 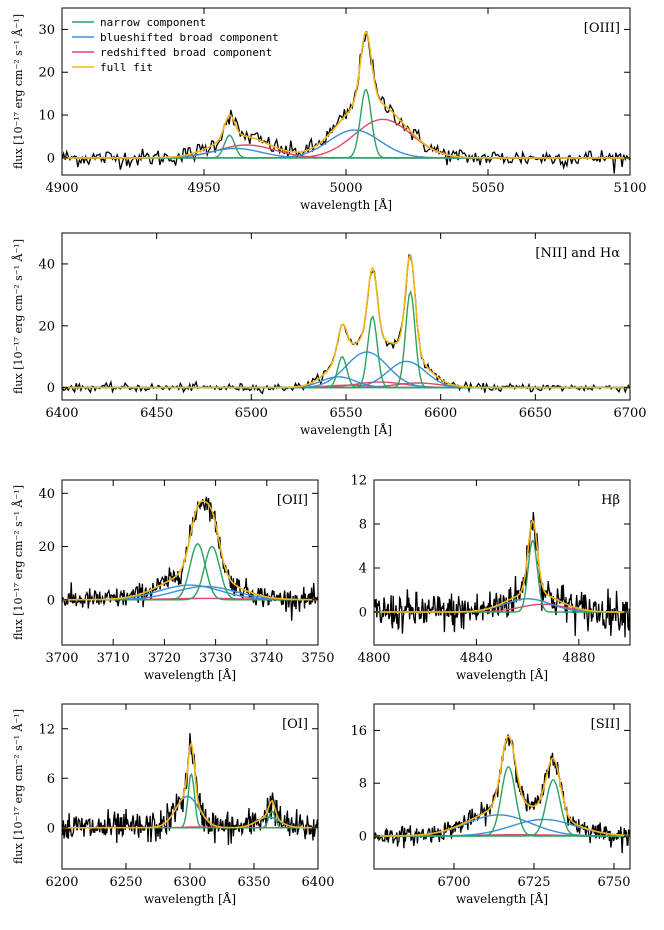 What do you see at coordinates (358, 731) in the screenshot?
I see `y-tick-label: 16` at bounding box center [358, 731].